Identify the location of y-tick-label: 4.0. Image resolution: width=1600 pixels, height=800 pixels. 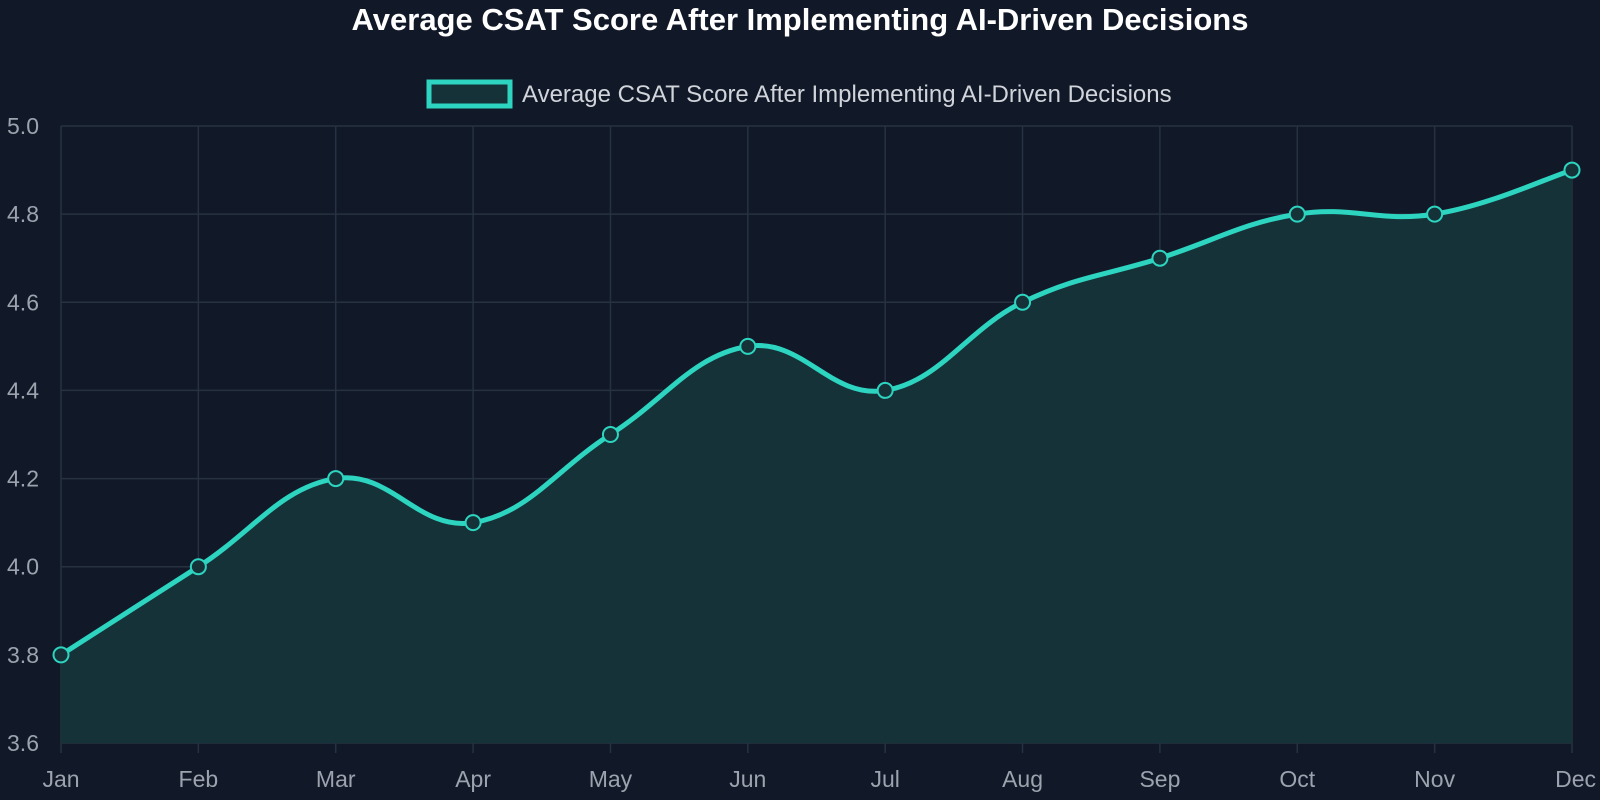
(23, 567).